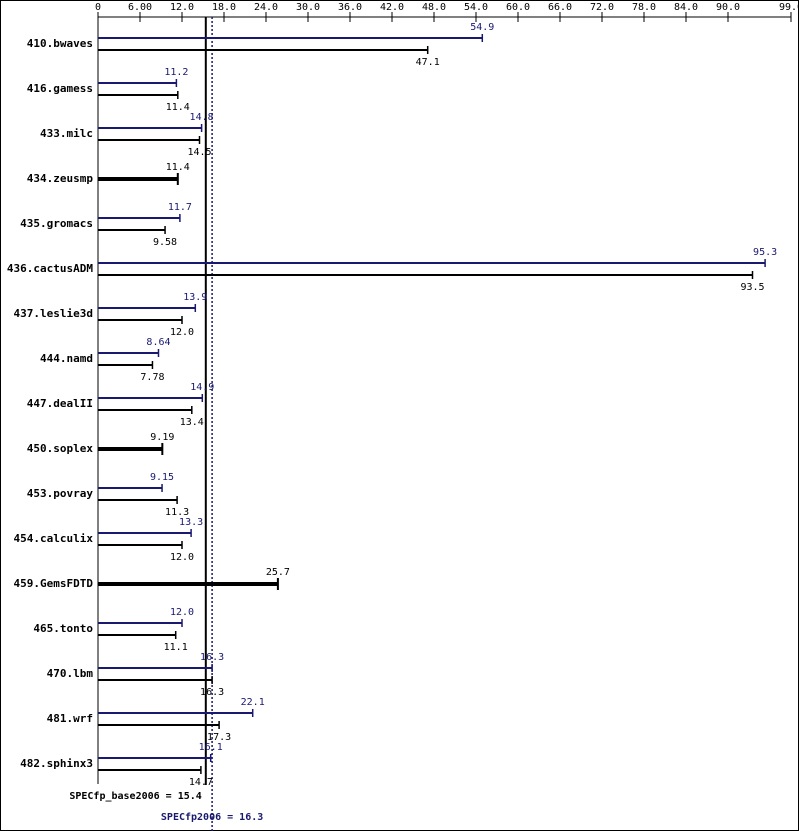  What do you see at coordinates (192, 422) in the screenshot?
I see `value-label: 13.4` at bounding box center [192, 422].